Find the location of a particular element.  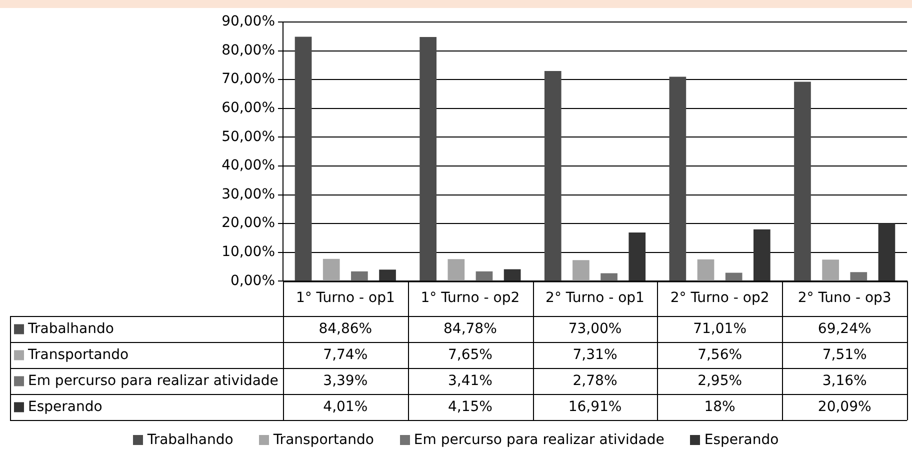

x-tick-label: 2° Turno - op1 is located at coordinates (595, 298).